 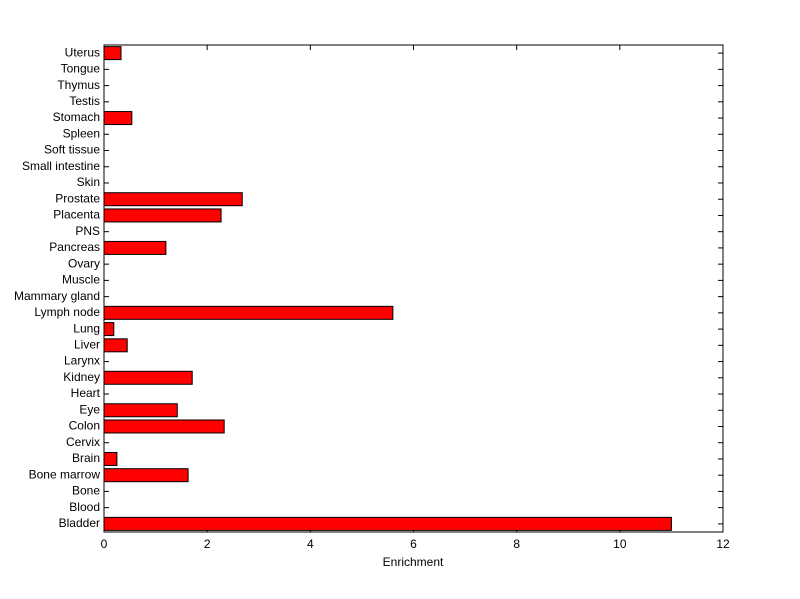 What do you see at coordinates (81, 377) in the screenshot?
I see `y-tick-label: Kidney` at bounding box center [81, 377].